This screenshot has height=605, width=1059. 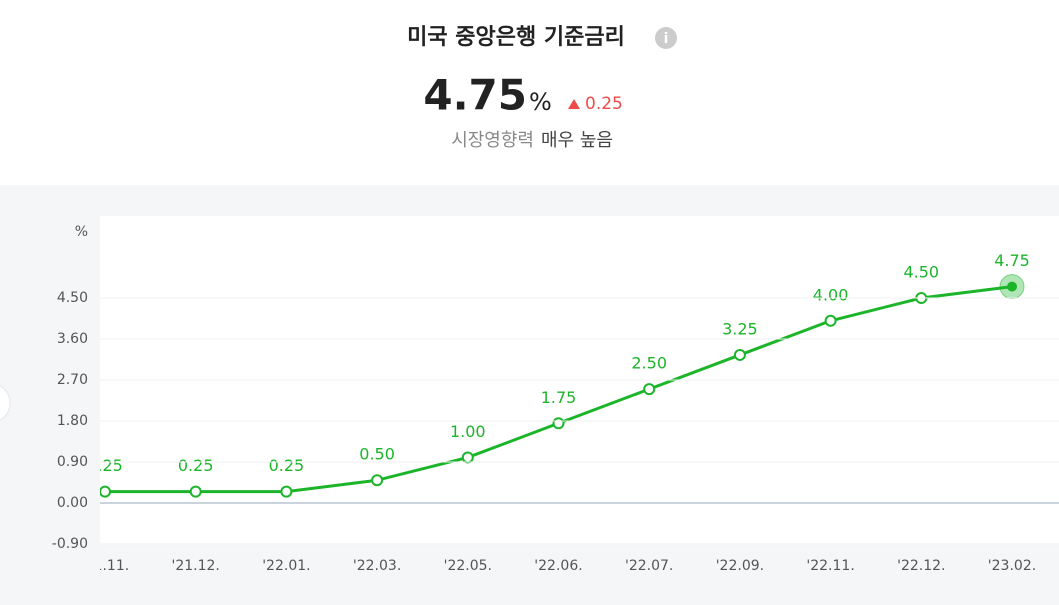 What do you see at coordinates (574, 104) in the screenshot?
I see `up-icon` at bounding box center [574, 104].